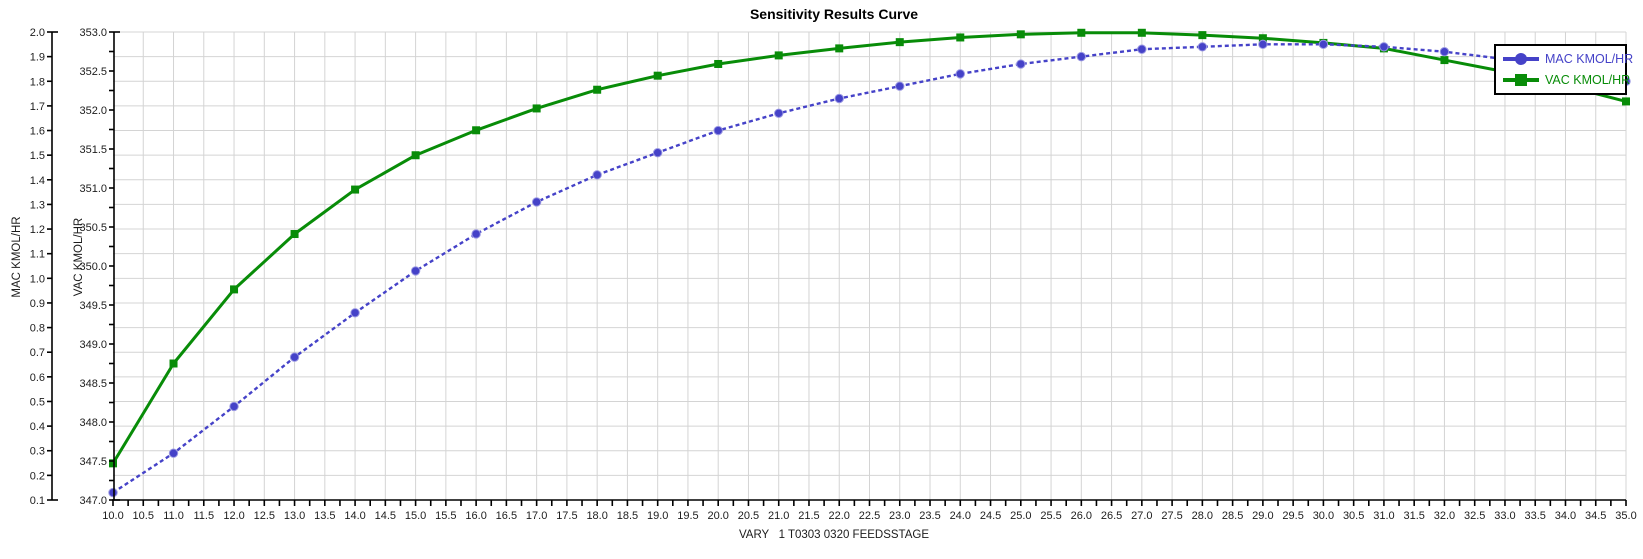 The height and width of the screenshot is (559, 1643). What do you see at coordinates (37, 156) in the screenshot?
I see `svg-text: 1.5` at bounding box center [37, 156].